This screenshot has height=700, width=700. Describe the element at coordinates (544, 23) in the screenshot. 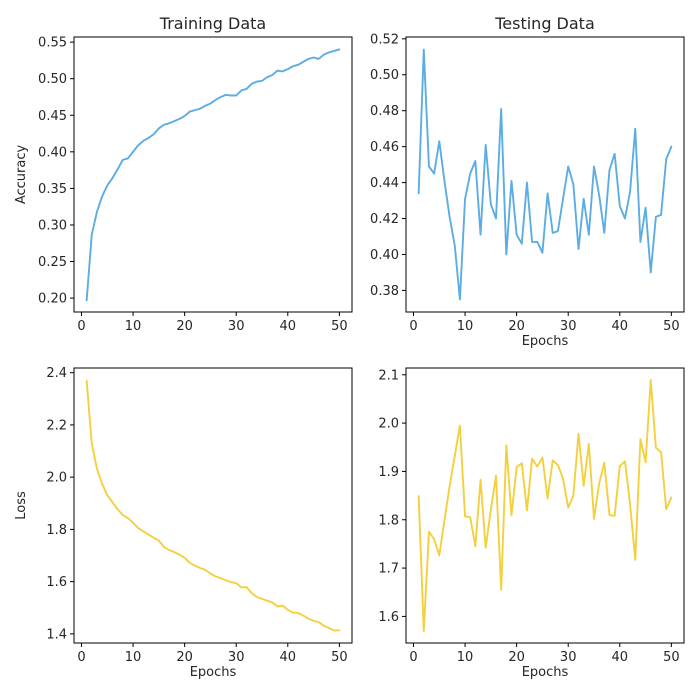

I see `test-acc-title: Testing Data` at that location.